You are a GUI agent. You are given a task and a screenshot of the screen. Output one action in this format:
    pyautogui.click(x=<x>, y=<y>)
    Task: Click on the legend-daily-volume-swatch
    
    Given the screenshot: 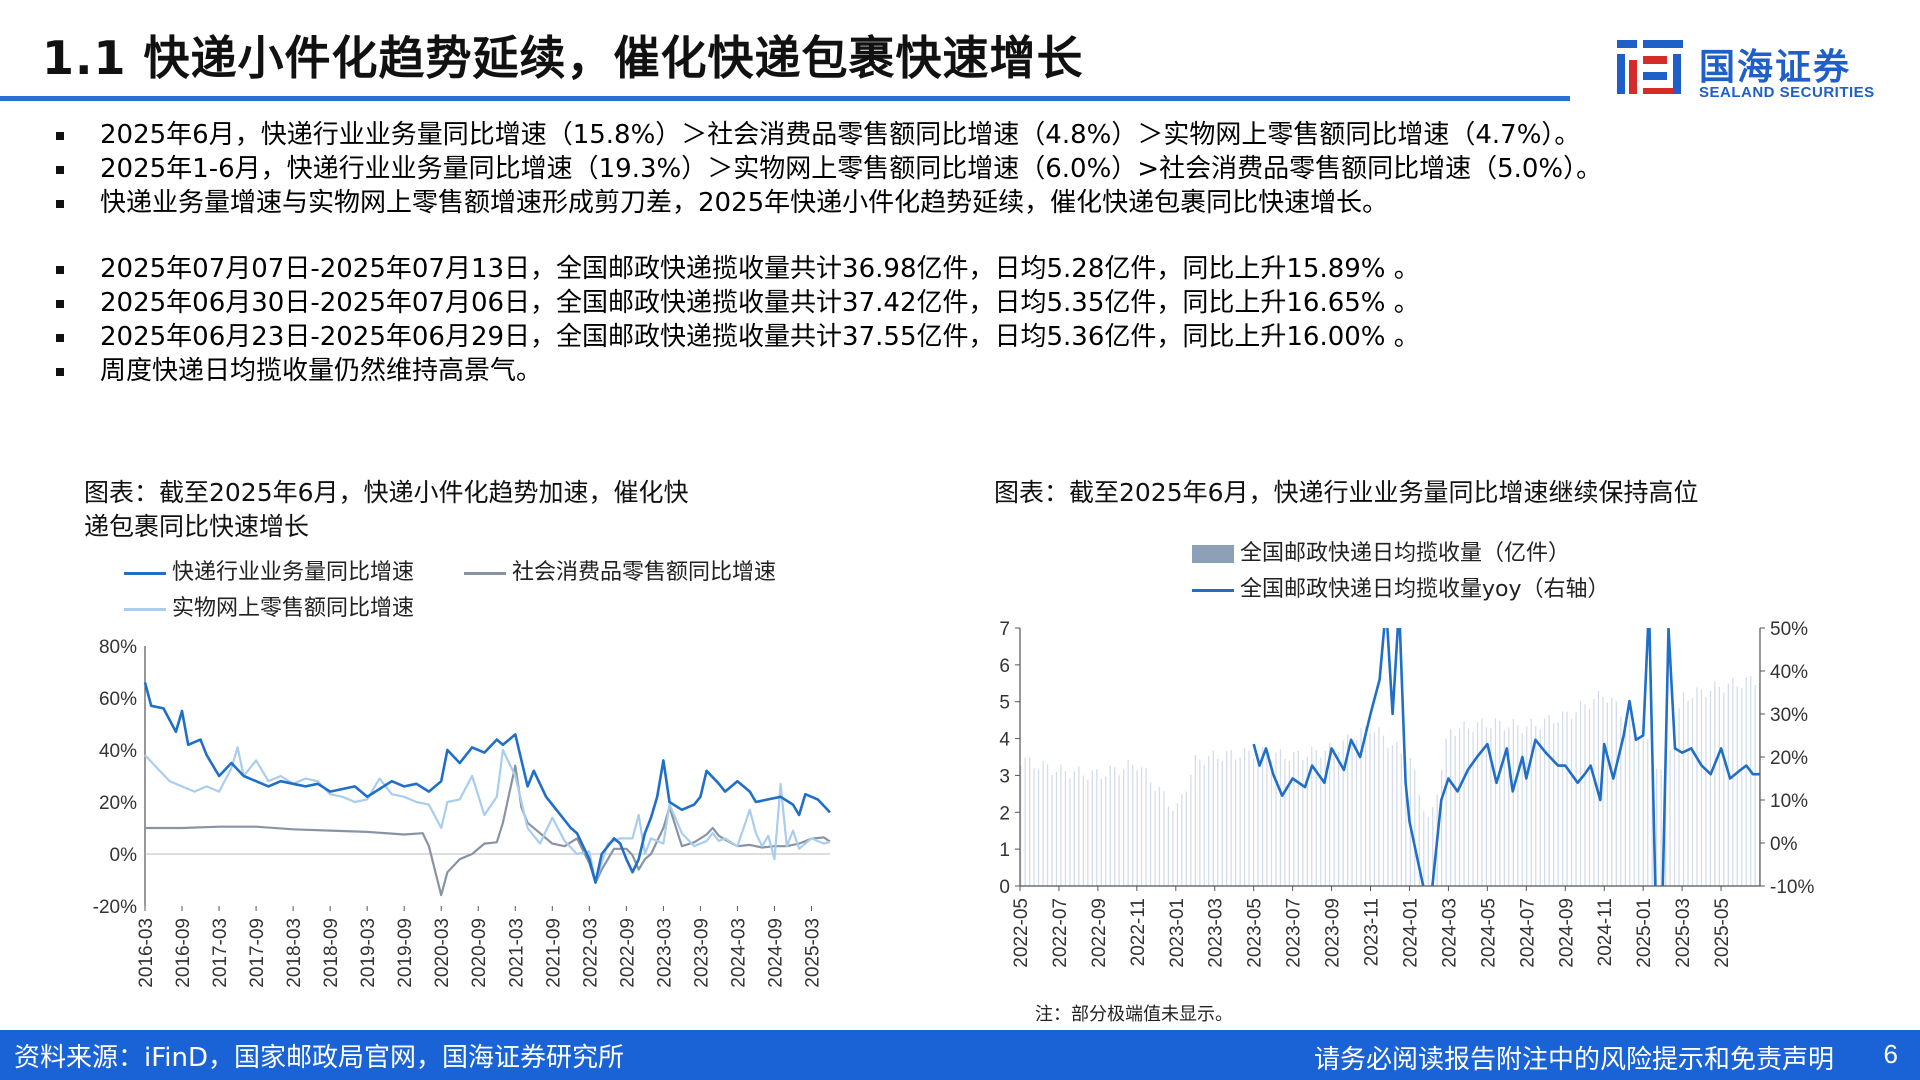 What is the action you would take?
    pyautogui.click(x=1213, y=554)
    